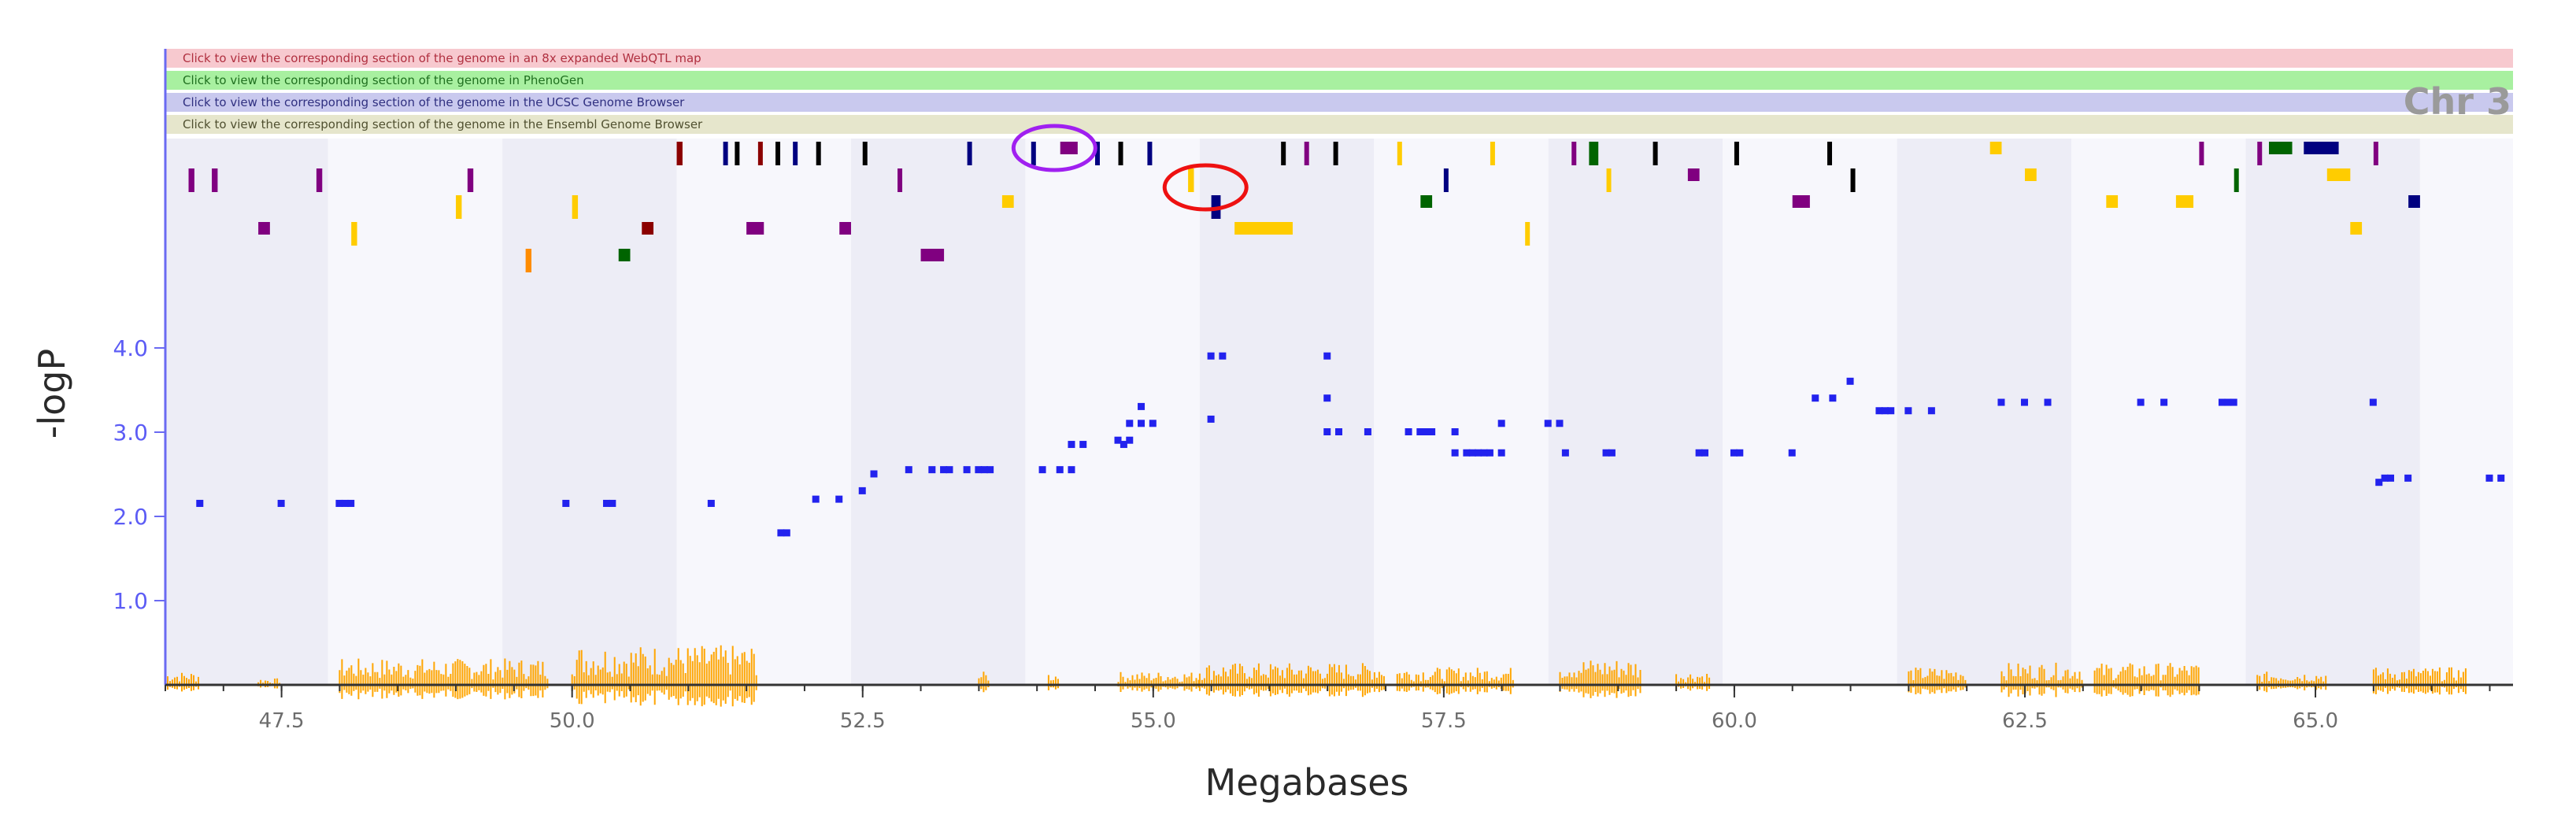 The height and width of the screenshot is (825, 2576). What do you see at coordinates (1304, 207) in the screenshot?
I see `gene-track` at bounding box center [1304, 207].